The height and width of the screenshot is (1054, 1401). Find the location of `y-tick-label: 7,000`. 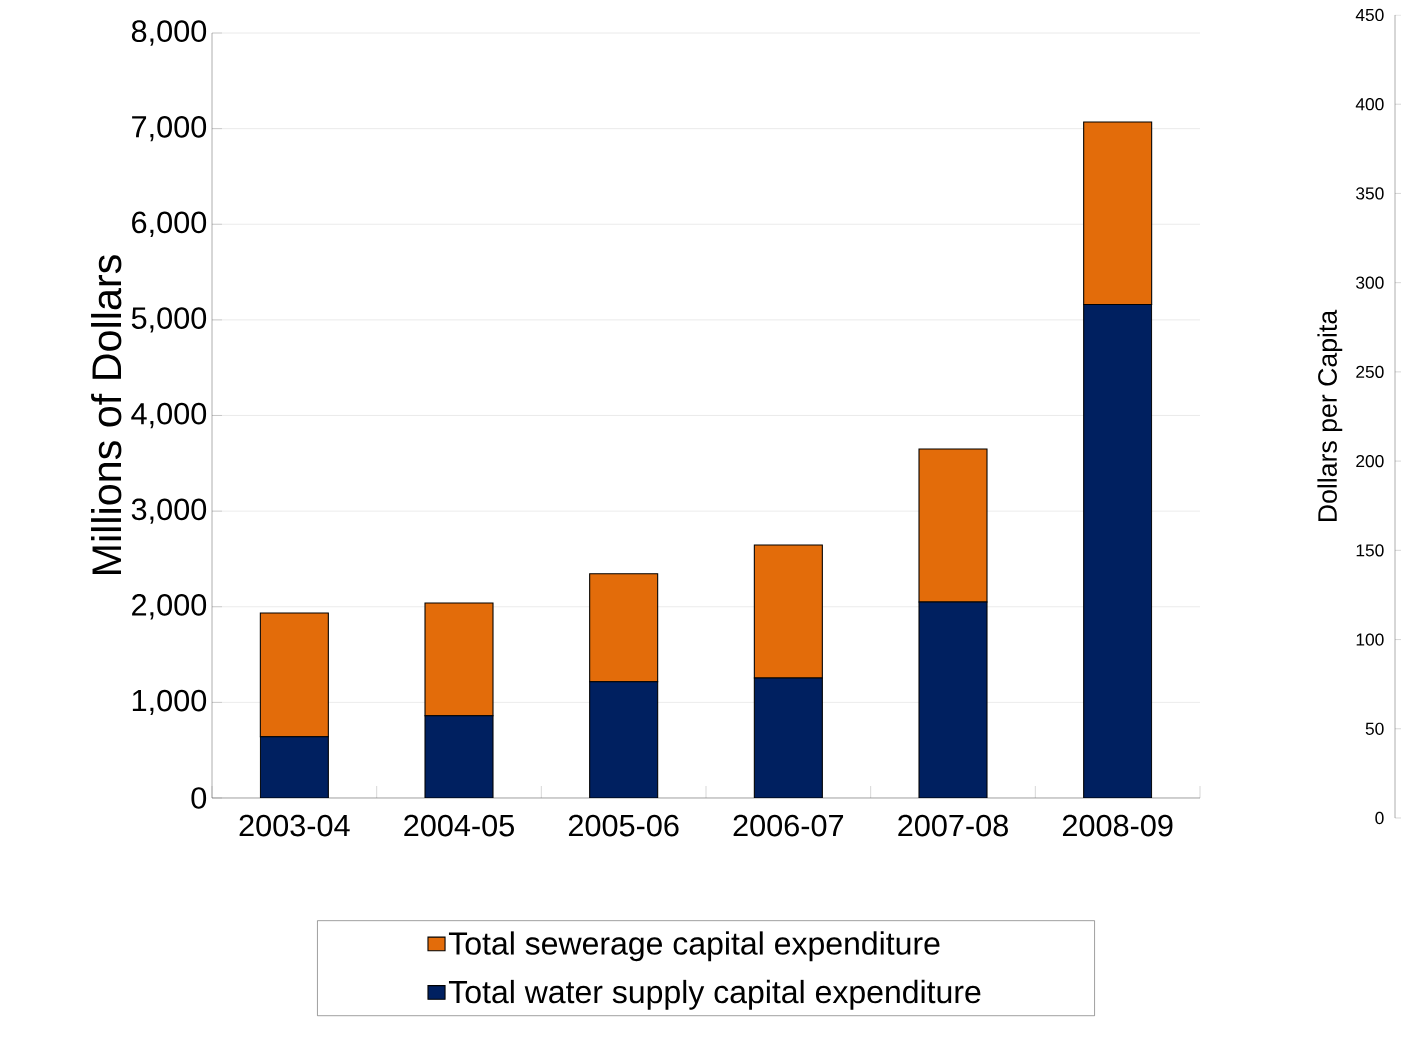

y-tick-label: 7,000 is located at coordinates (169, 128).